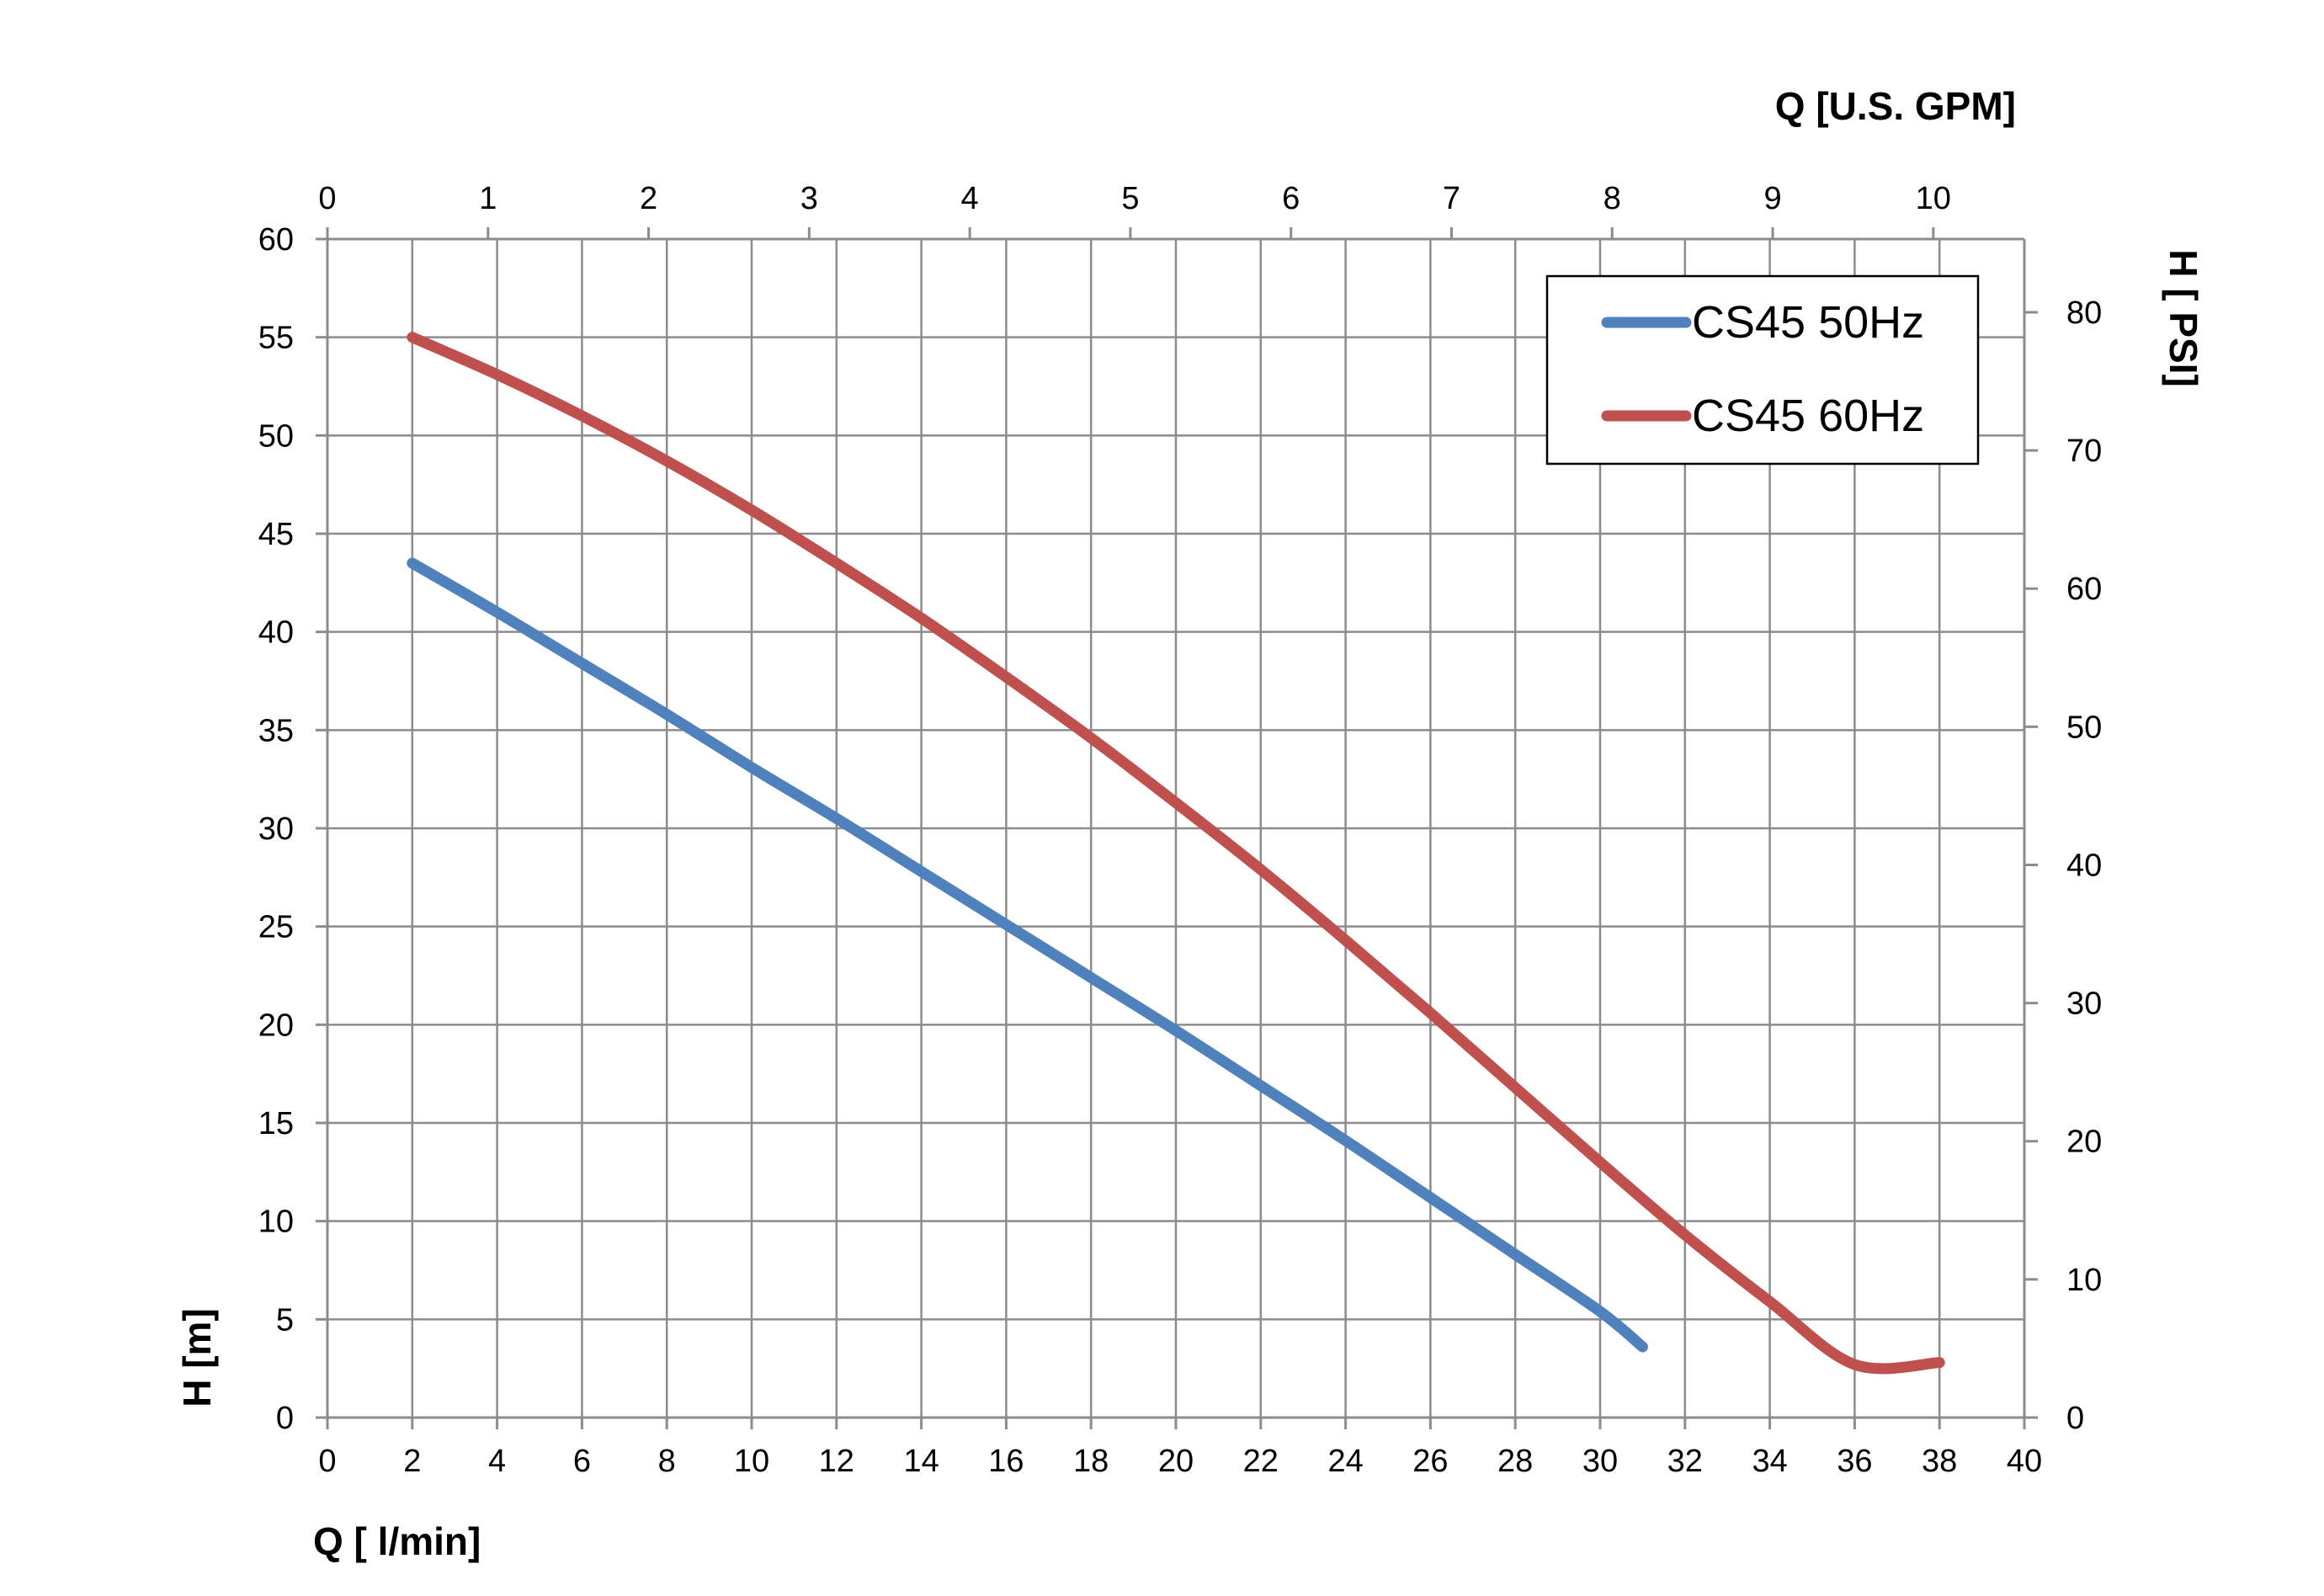 Image resolution: width=2324 pixels, height=1596 pixels. I want to click on left-tick-label: 20, so click(276, 1025).